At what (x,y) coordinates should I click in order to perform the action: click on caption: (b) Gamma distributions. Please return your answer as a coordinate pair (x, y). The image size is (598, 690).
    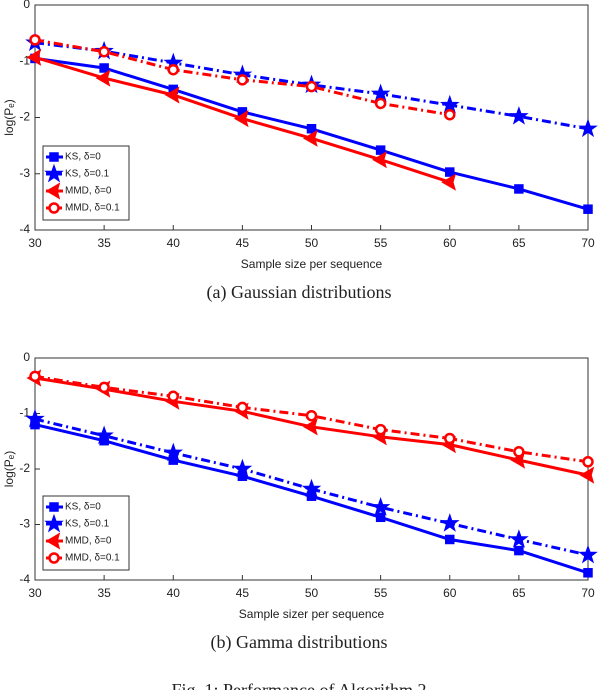
    Looking at the image, I should click on (299, 642).